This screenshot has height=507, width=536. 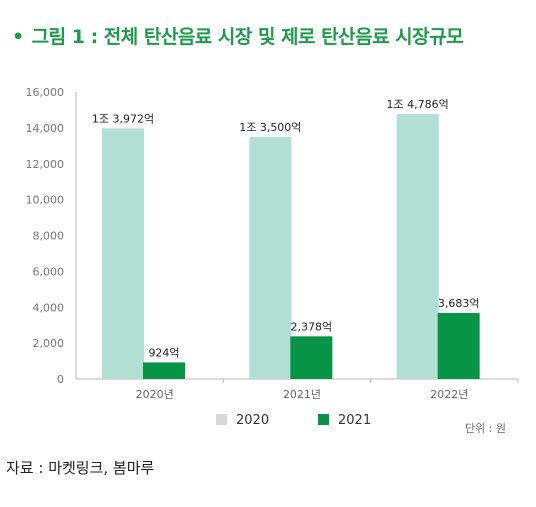 I want to click on data-label: 3,683억, so click(x=459, y=303).